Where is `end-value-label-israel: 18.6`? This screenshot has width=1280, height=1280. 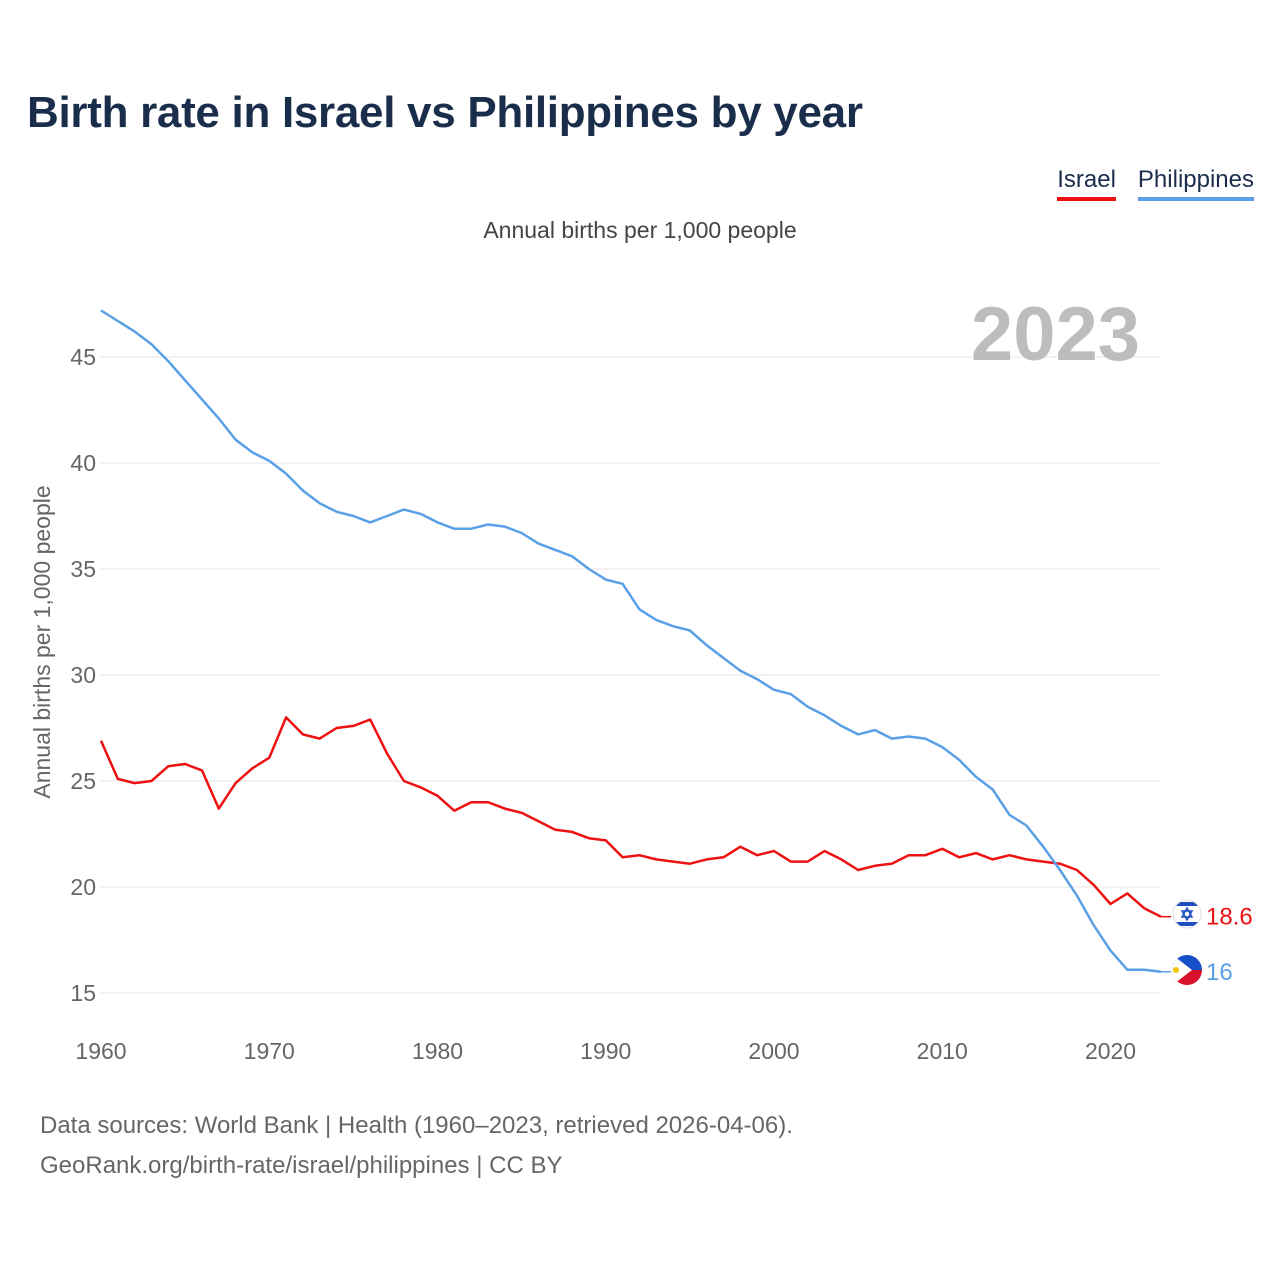 end-value-label-israel: 18.6 is located at coordinates (1229, 917).